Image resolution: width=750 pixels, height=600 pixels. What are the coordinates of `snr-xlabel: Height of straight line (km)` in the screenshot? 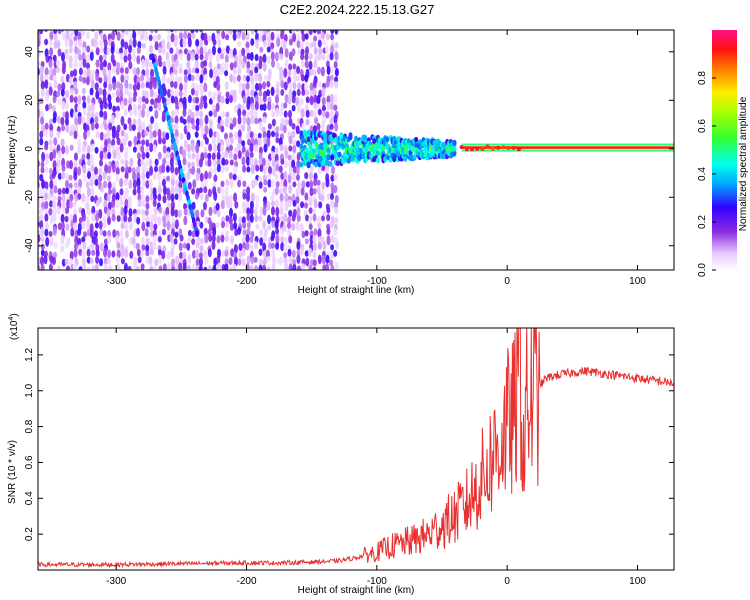 It's located at (356, 590).